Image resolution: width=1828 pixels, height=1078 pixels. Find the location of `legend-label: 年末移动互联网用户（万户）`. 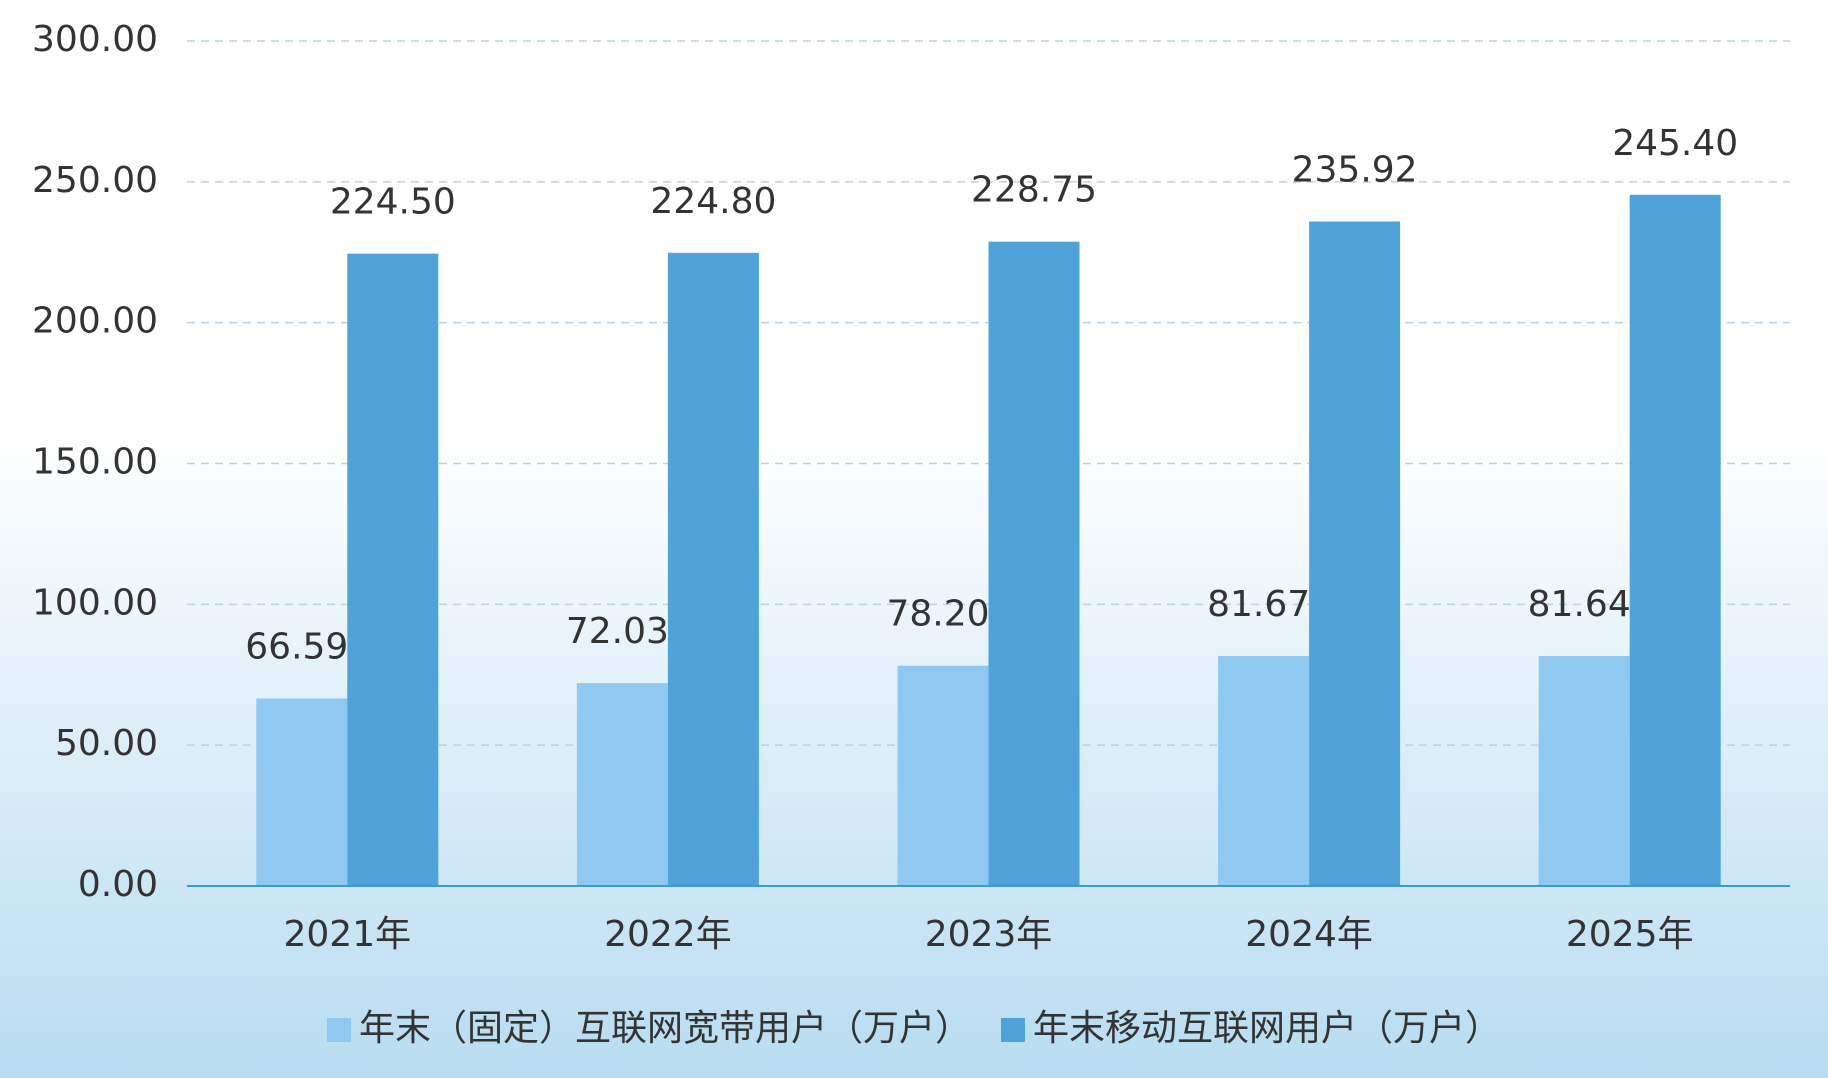

legend-label: 年末移动互联网用户（万户） is located at coordinates (1267, 1028).